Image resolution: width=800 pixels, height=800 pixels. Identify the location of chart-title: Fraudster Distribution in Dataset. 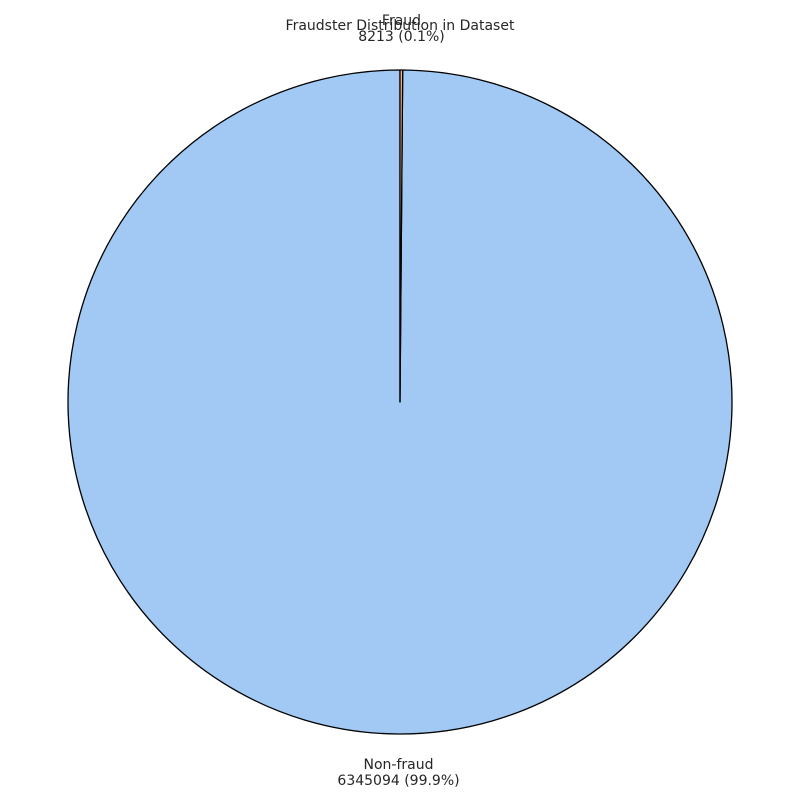
(400, 26).